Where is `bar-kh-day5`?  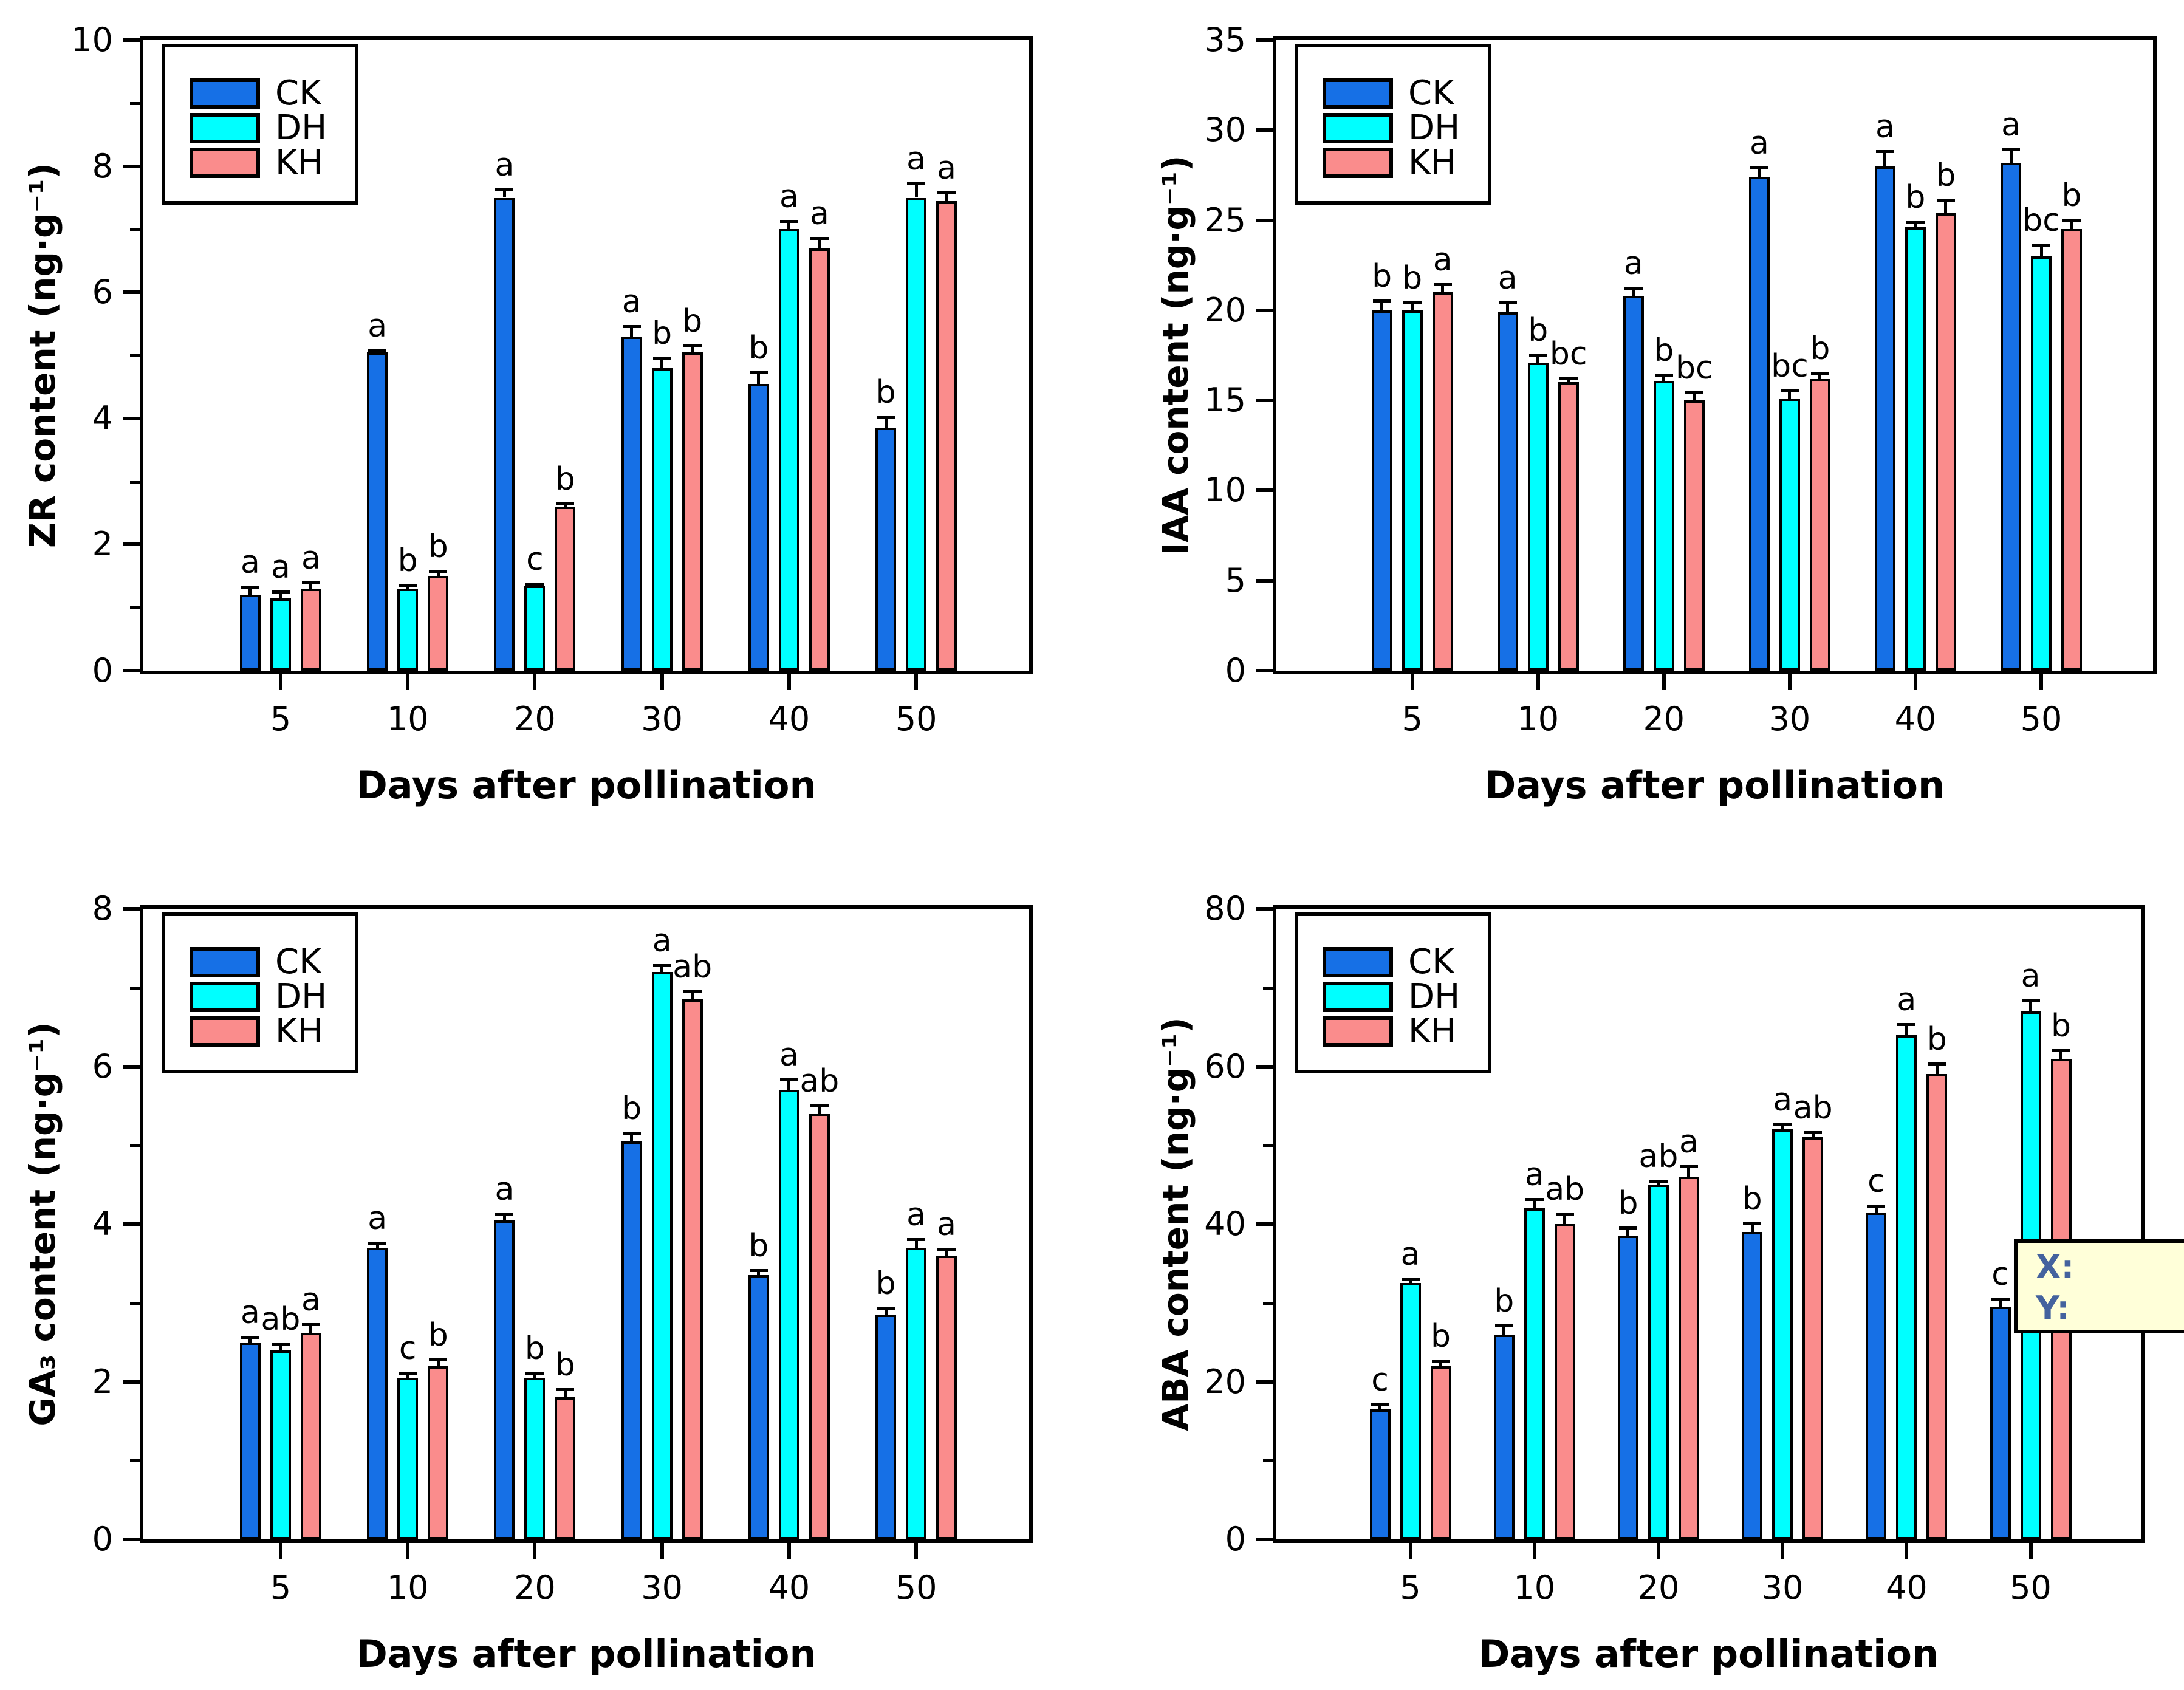
bar-kh-day5 is located at coordinates (310, 630).